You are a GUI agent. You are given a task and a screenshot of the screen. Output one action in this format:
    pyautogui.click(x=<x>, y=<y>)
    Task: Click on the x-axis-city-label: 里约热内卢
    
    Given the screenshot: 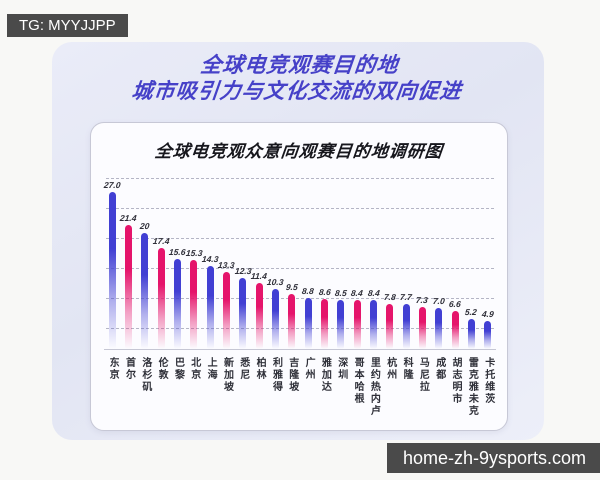 What is the action you would take?
    pyautogui.click(x=374, y=387)
    